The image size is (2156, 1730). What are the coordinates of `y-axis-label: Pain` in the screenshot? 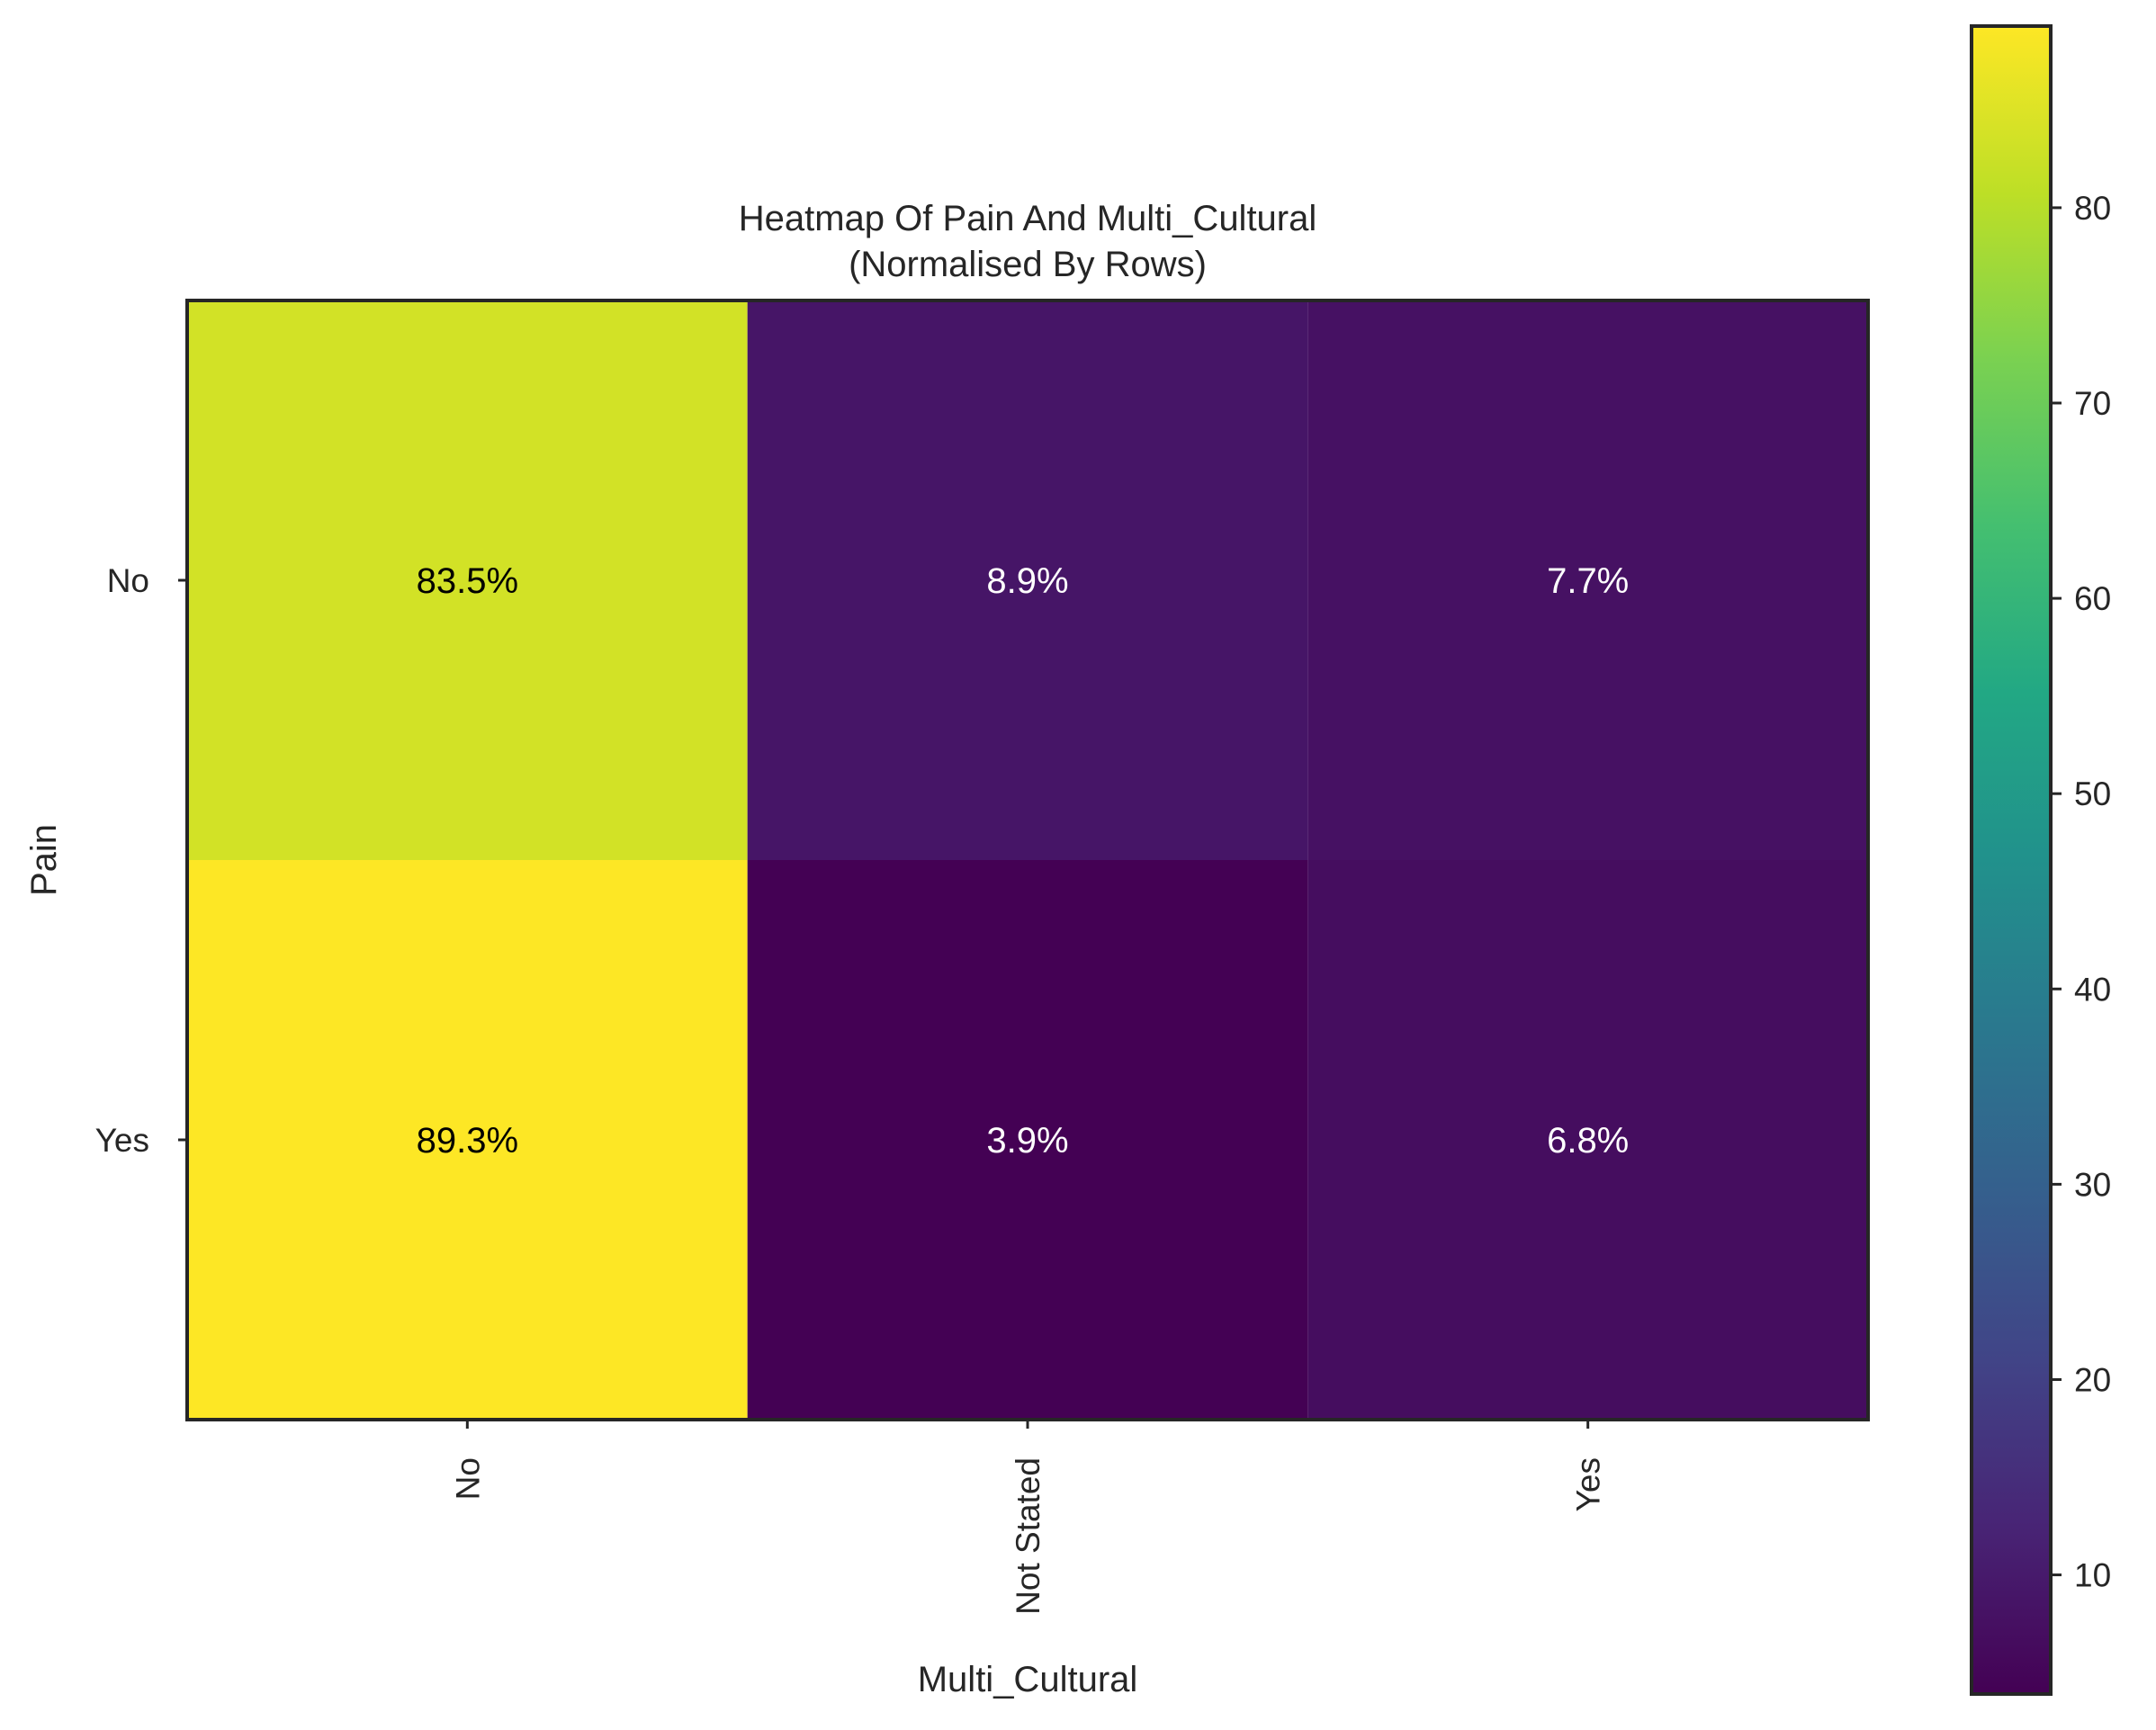 It's located at (44, 860).